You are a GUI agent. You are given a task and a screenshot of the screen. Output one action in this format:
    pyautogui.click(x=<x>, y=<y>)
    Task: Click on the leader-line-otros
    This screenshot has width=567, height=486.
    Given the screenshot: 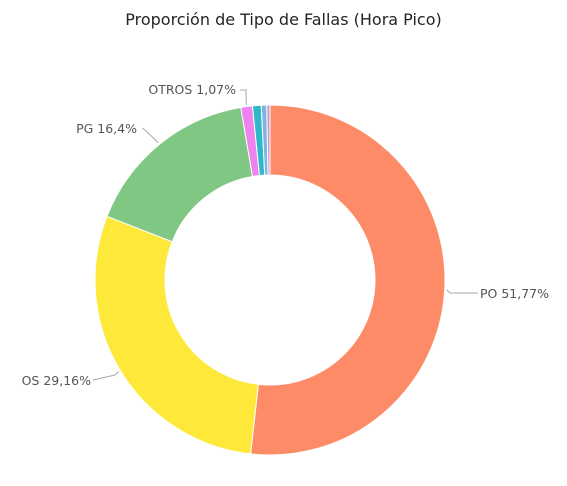 What is the action you would take?
    pyautogui.click(x=243, y=97)
    